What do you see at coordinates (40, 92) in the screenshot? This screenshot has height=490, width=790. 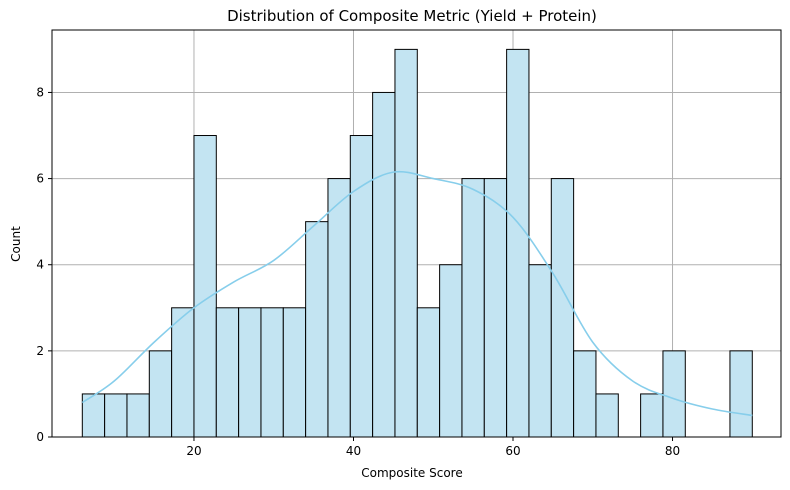 I see `y-tick-label: 8` at bounding box center [40, 92].